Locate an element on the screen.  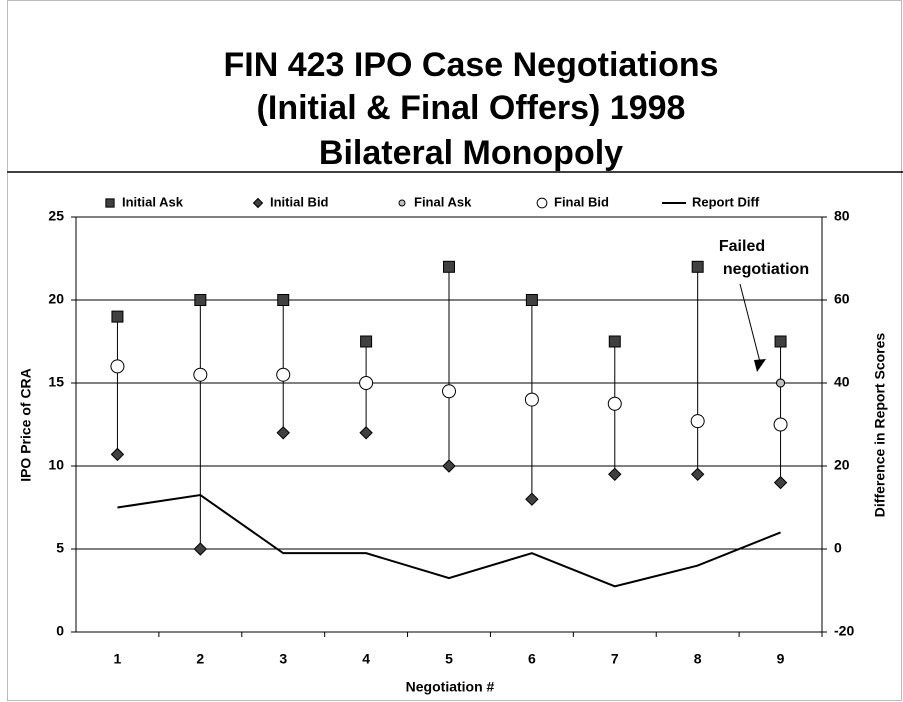
x-tick-label: 8 is located at coordinates (698, 659).